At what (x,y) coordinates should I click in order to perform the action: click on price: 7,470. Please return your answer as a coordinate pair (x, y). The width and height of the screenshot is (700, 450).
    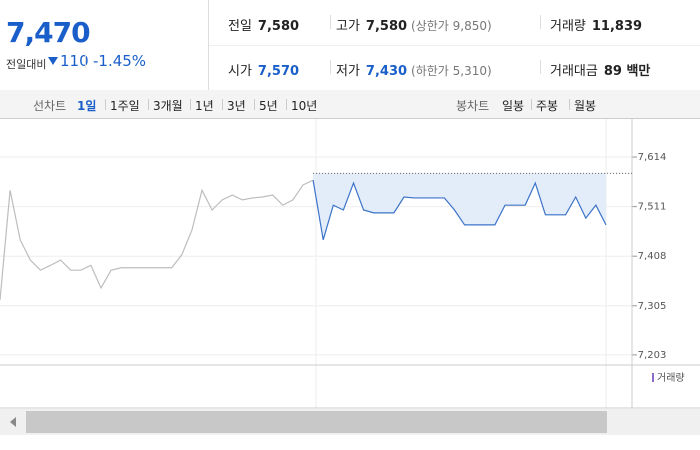
    Looking at the image, I should click on (48, 32).